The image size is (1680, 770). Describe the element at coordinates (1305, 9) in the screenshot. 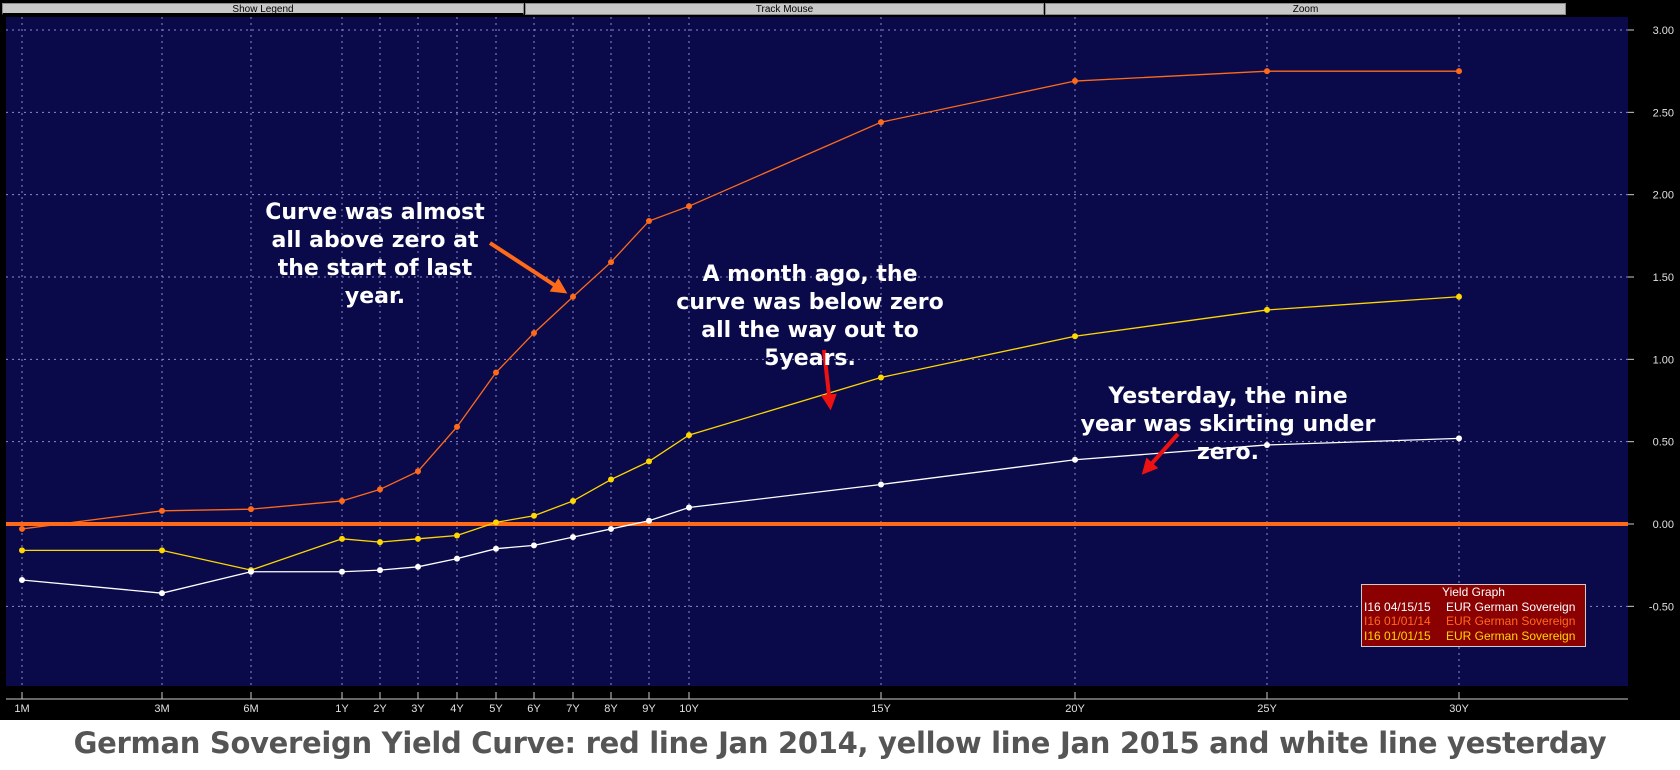

I see `zoom-button: Zoom` at that location.